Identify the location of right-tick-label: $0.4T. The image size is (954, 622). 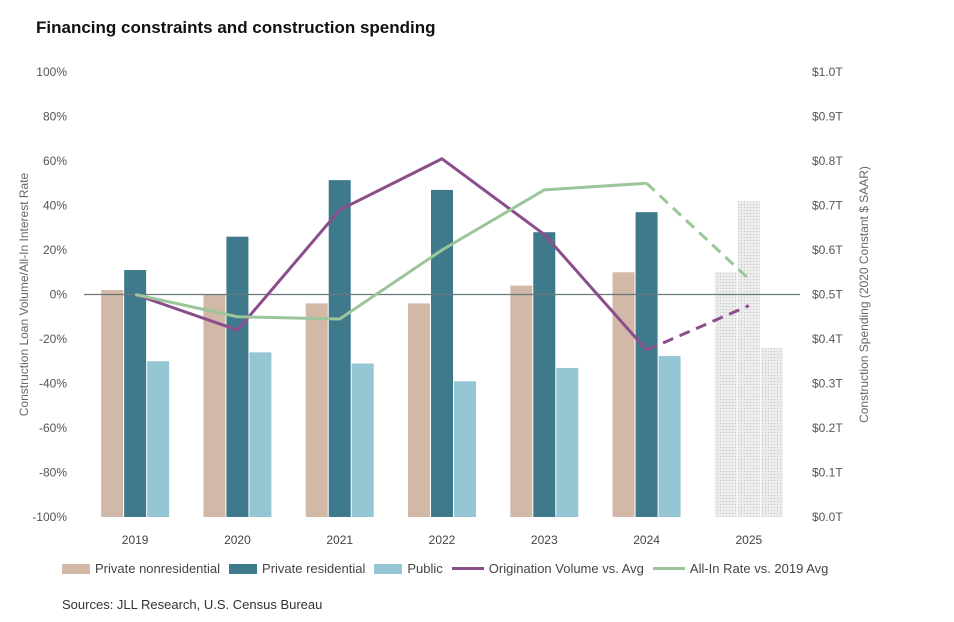
(827, 339).